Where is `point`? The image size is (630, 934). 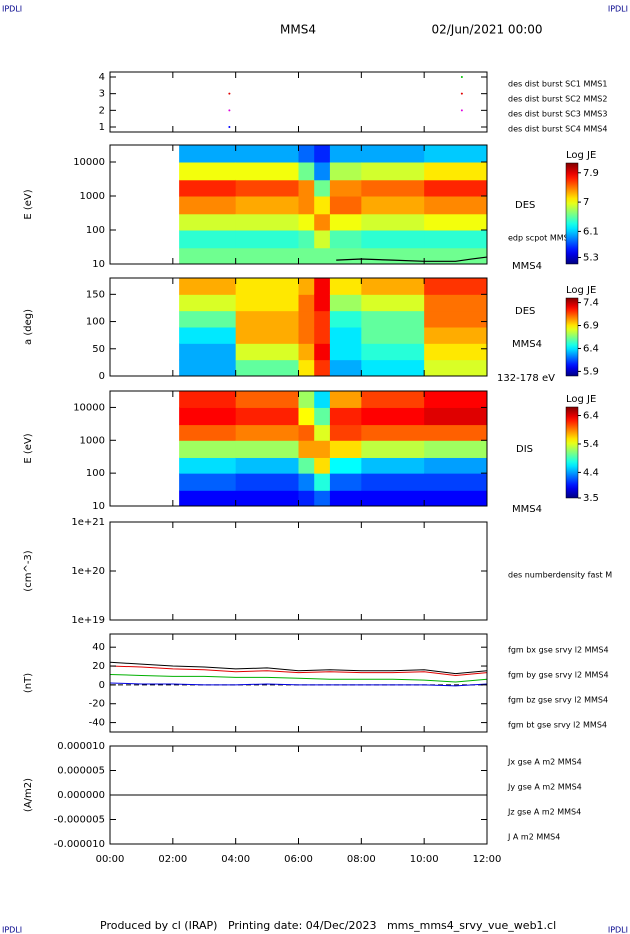 point is located at coordinates (461, 93).